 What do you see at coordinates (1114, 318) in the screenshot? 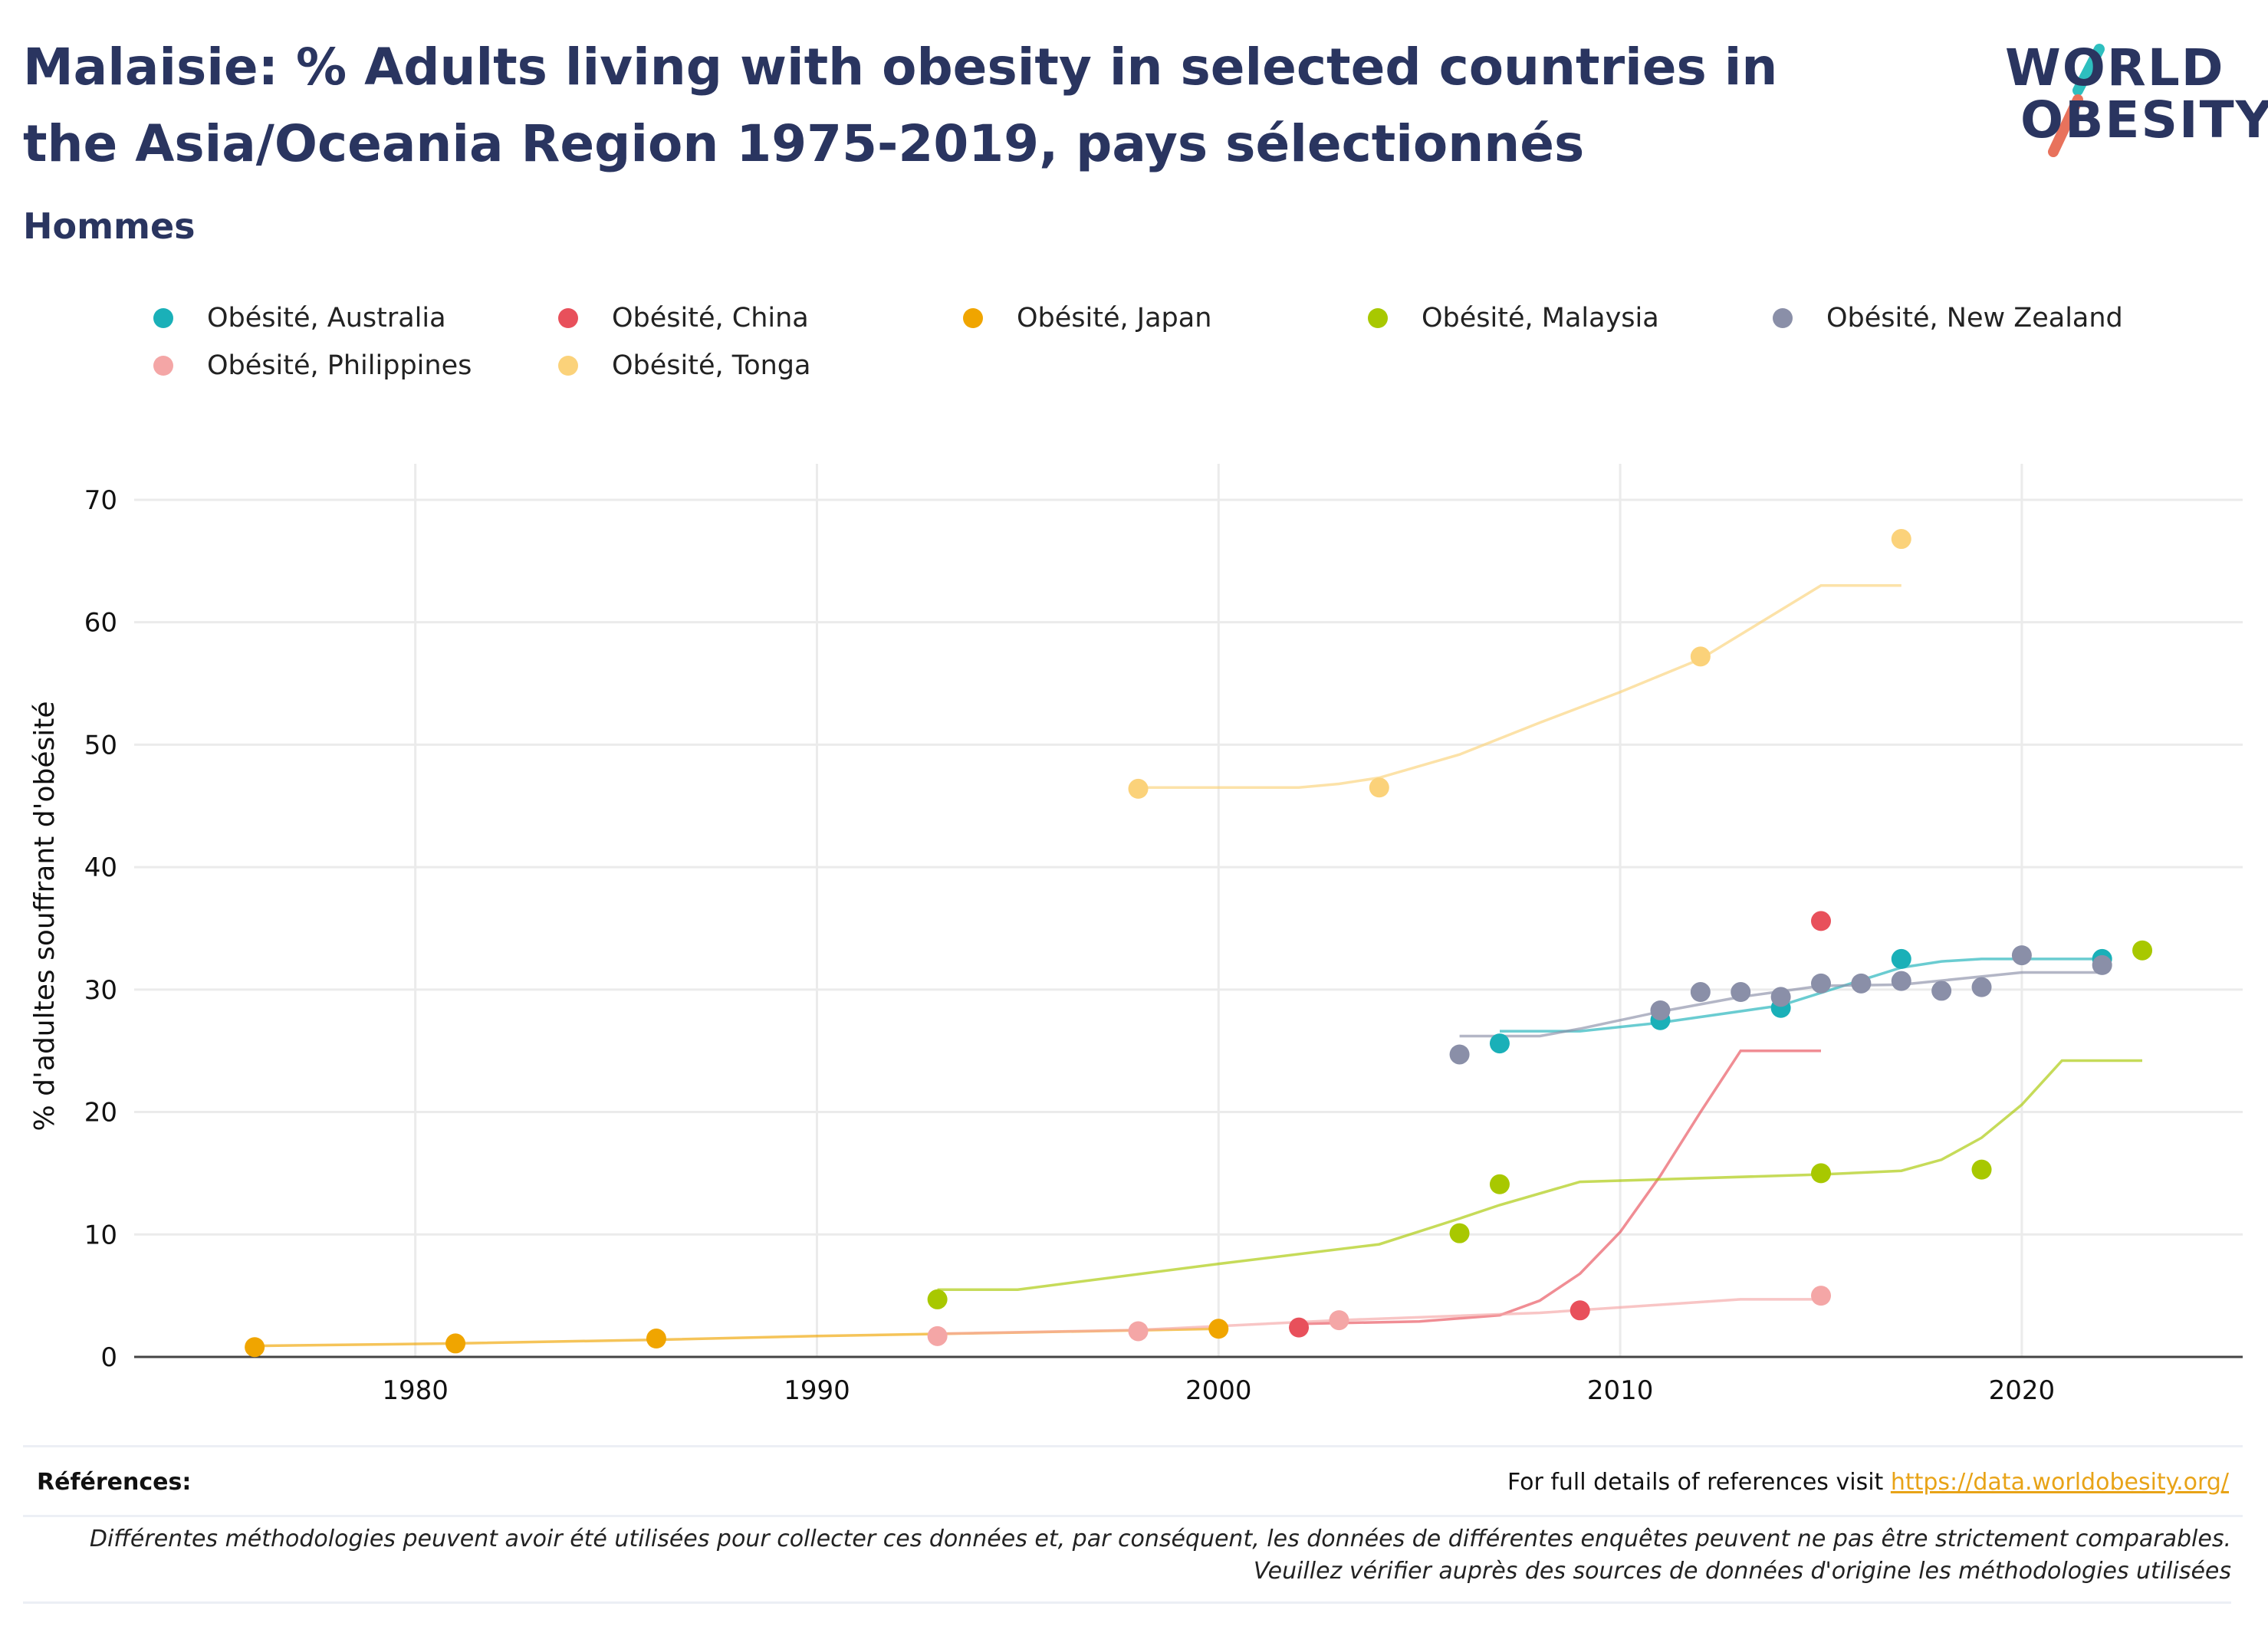
I see `legend-label: Obésité, Japan` at bounding box center [1114, 318].